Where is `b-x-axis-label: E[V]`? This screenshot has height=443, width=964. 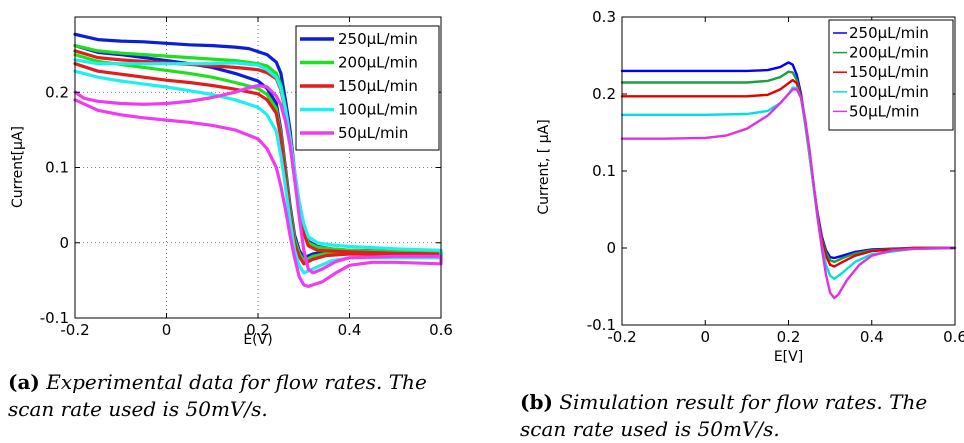 b-x-axis-label: E[V] is located at coordinates (788, 357).